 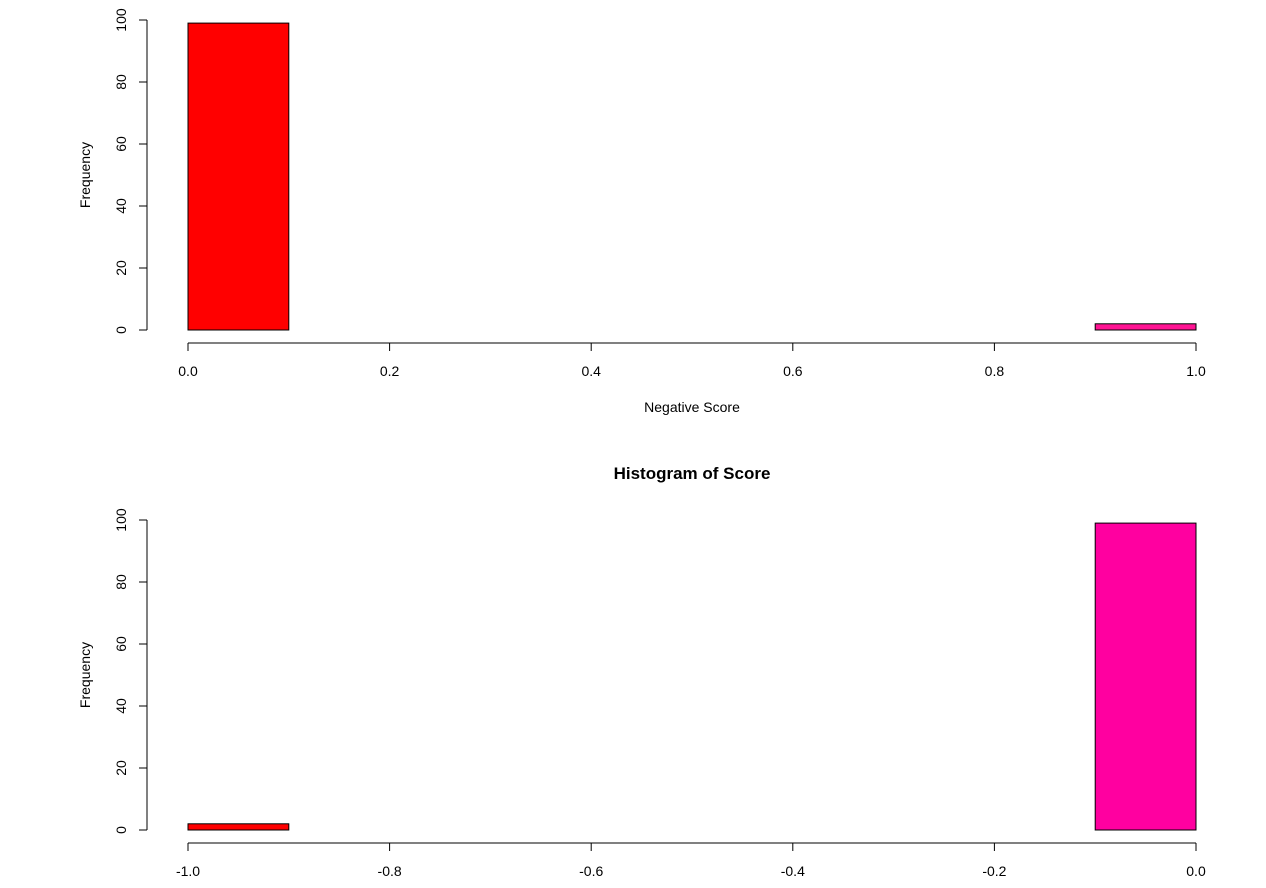 What do you see at coordinates (692, 407) in the screenshot?
I see `x-axis-title: Negative Score` at bounding box center [692, 407].